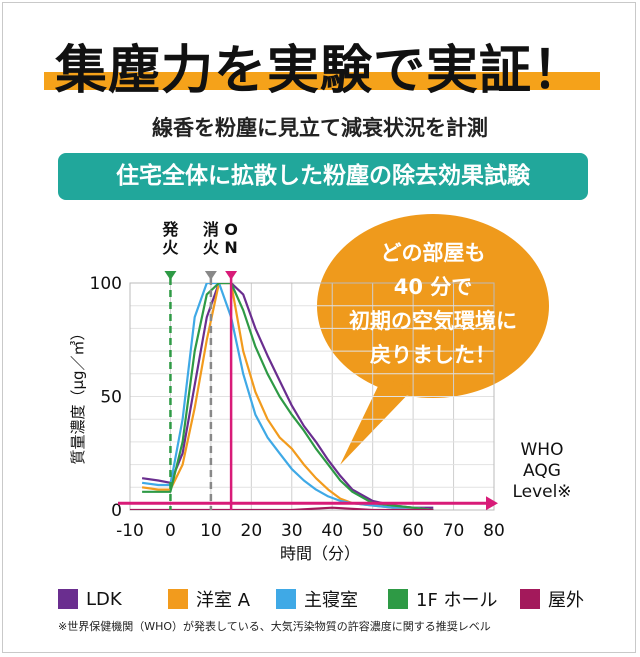  I want to click on legend-label: 主寝室, so click(331, 600).